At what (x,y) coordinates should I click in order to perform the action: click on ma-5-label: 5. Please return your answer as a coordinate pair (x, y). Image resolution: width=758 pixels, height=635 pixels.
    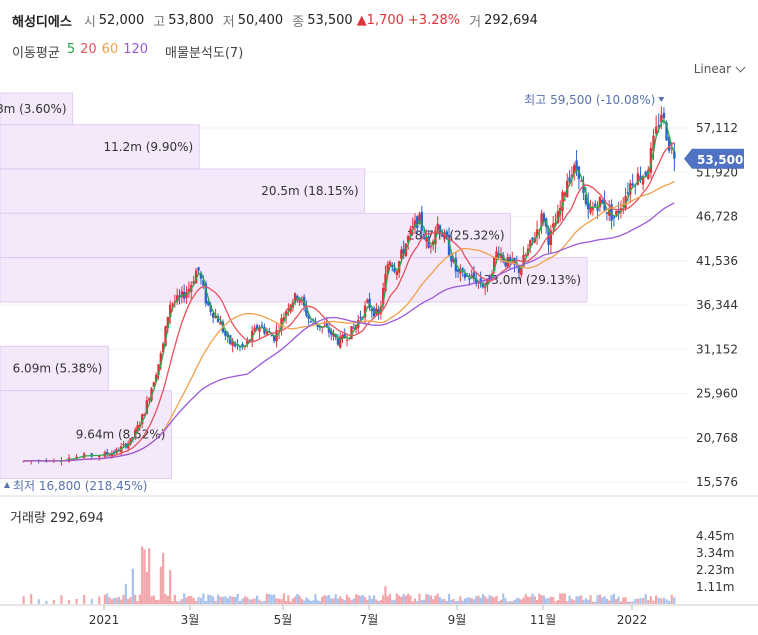
    Looking at the image, I should click on (71, 49).